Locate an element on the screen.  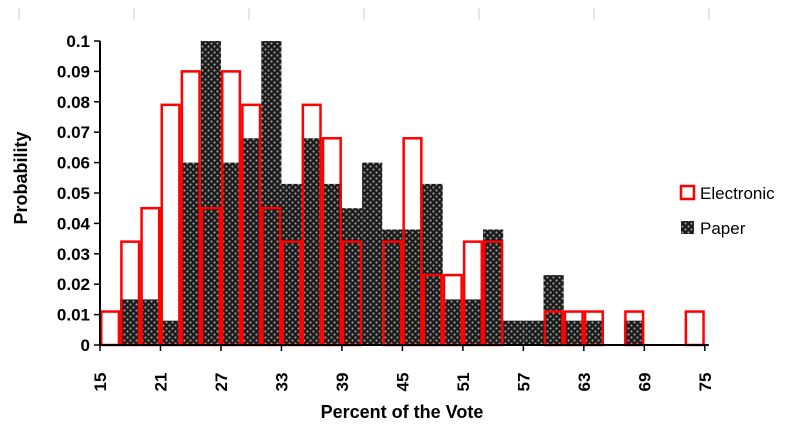
legend-swatch-electronic is located at coordinates (687, 192).